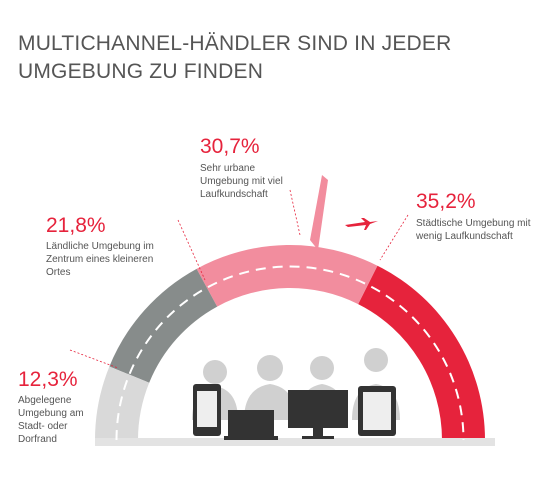 The width and height of the screenshot is (550, 480). I want to click on value-label: 21,8%, so click(76, 225).